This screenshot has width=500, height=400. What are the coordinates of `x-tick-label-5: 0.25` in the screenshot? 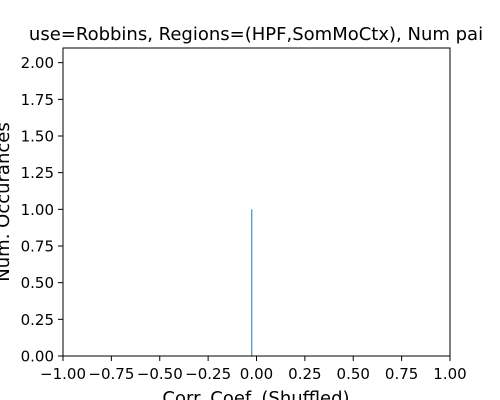 It's located at (304, 374).